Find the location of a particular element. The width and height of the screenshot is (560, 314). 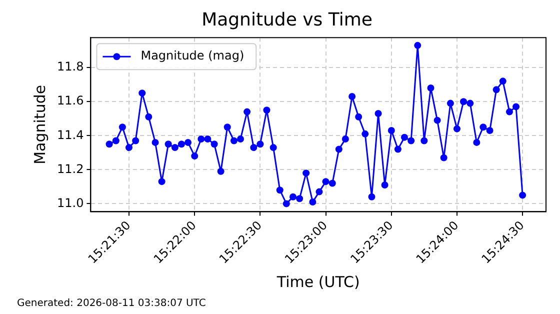

y-tick-label: 11.0 is located at coordinates (70, 203).